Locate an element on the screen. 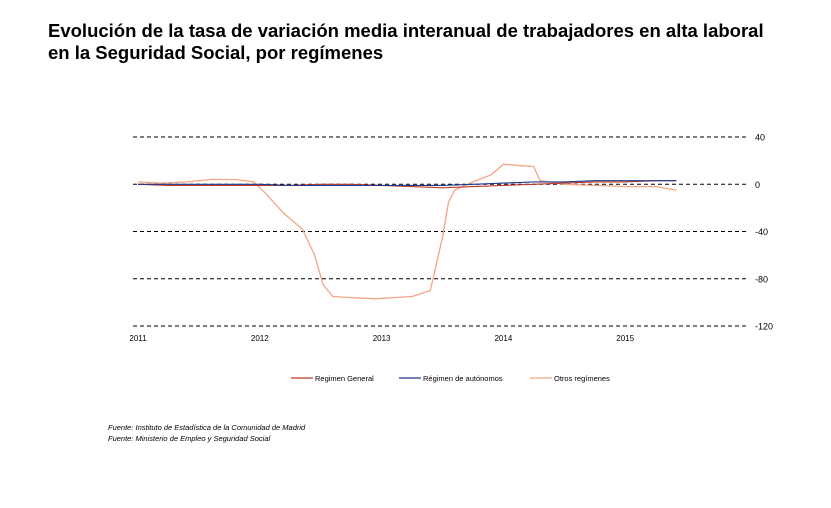 Image resolution: width=831 pixels, height=508 pixels. legend-label-1: Régimen de autónomos is located at coordinates (463, 378).